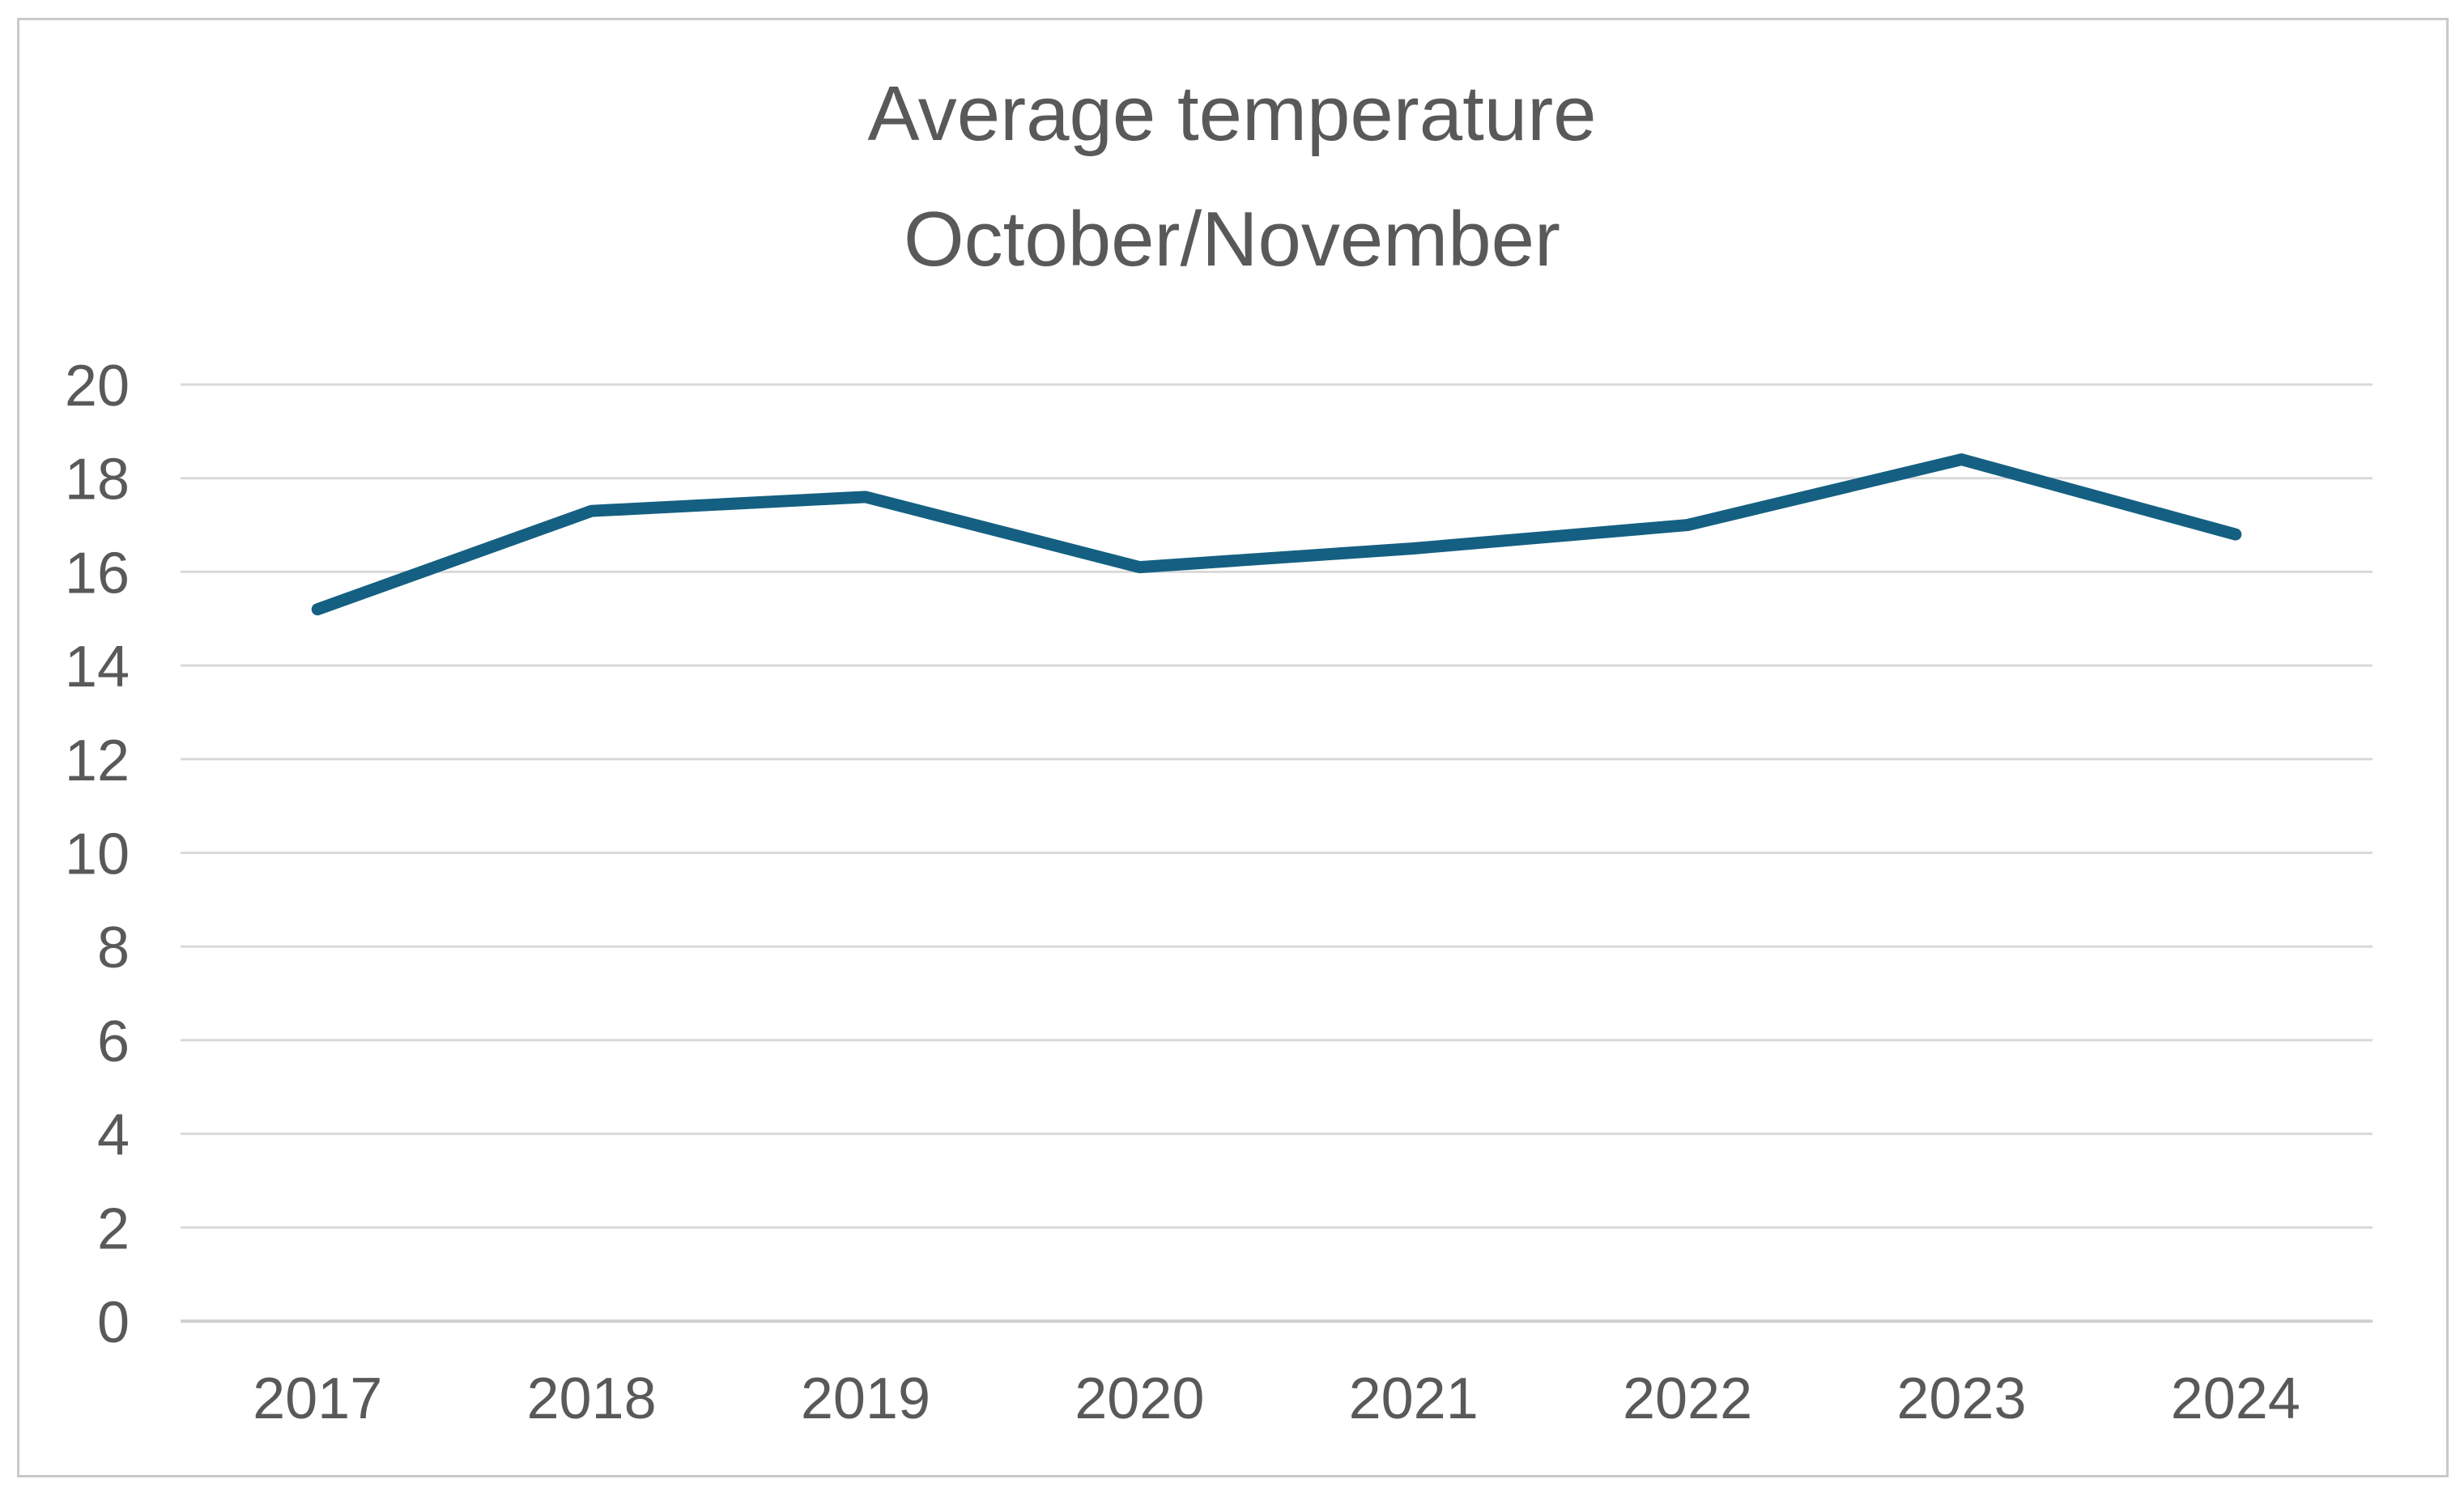 The height and width of the screenshot is (1496, 2464). What do you see at coordinates (865, 1399) in the screenshot?
I see `x-axis-tick-label: 2019` at bounding box center [865, 1399].